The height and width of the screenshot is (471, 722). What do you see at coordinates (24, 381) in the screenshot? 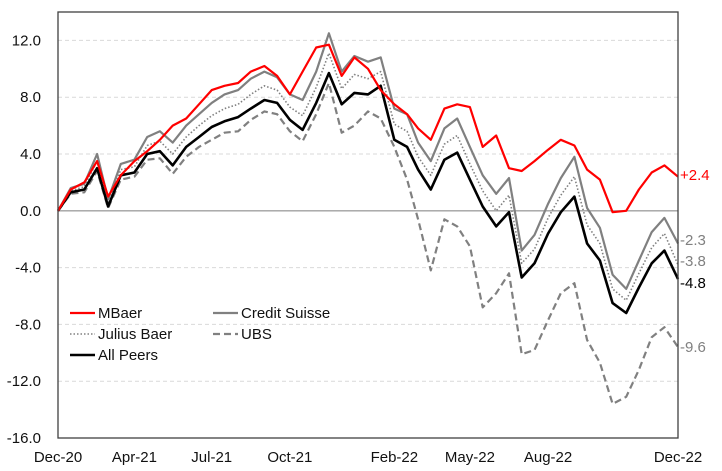
I see `y-tick-label: -12.0` at bounding box center [24, 381].